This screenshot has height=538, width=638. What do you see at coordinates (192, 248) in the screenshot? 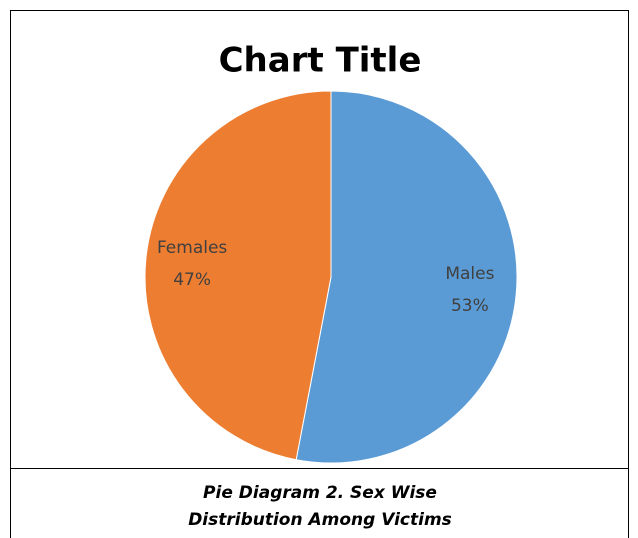
I see `slice-category-label: Females` at bounding box center [192, 248].